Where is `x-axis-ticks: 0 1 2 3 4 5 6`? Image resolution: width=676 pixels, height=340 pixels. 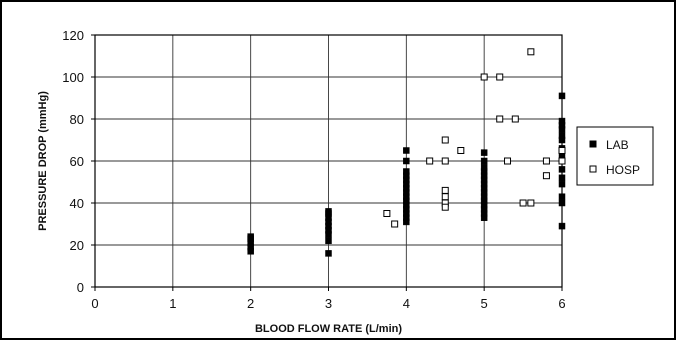 x-axis-ticks: 0 1 2 3 4 5 6 is located at coordinates (328, 299).